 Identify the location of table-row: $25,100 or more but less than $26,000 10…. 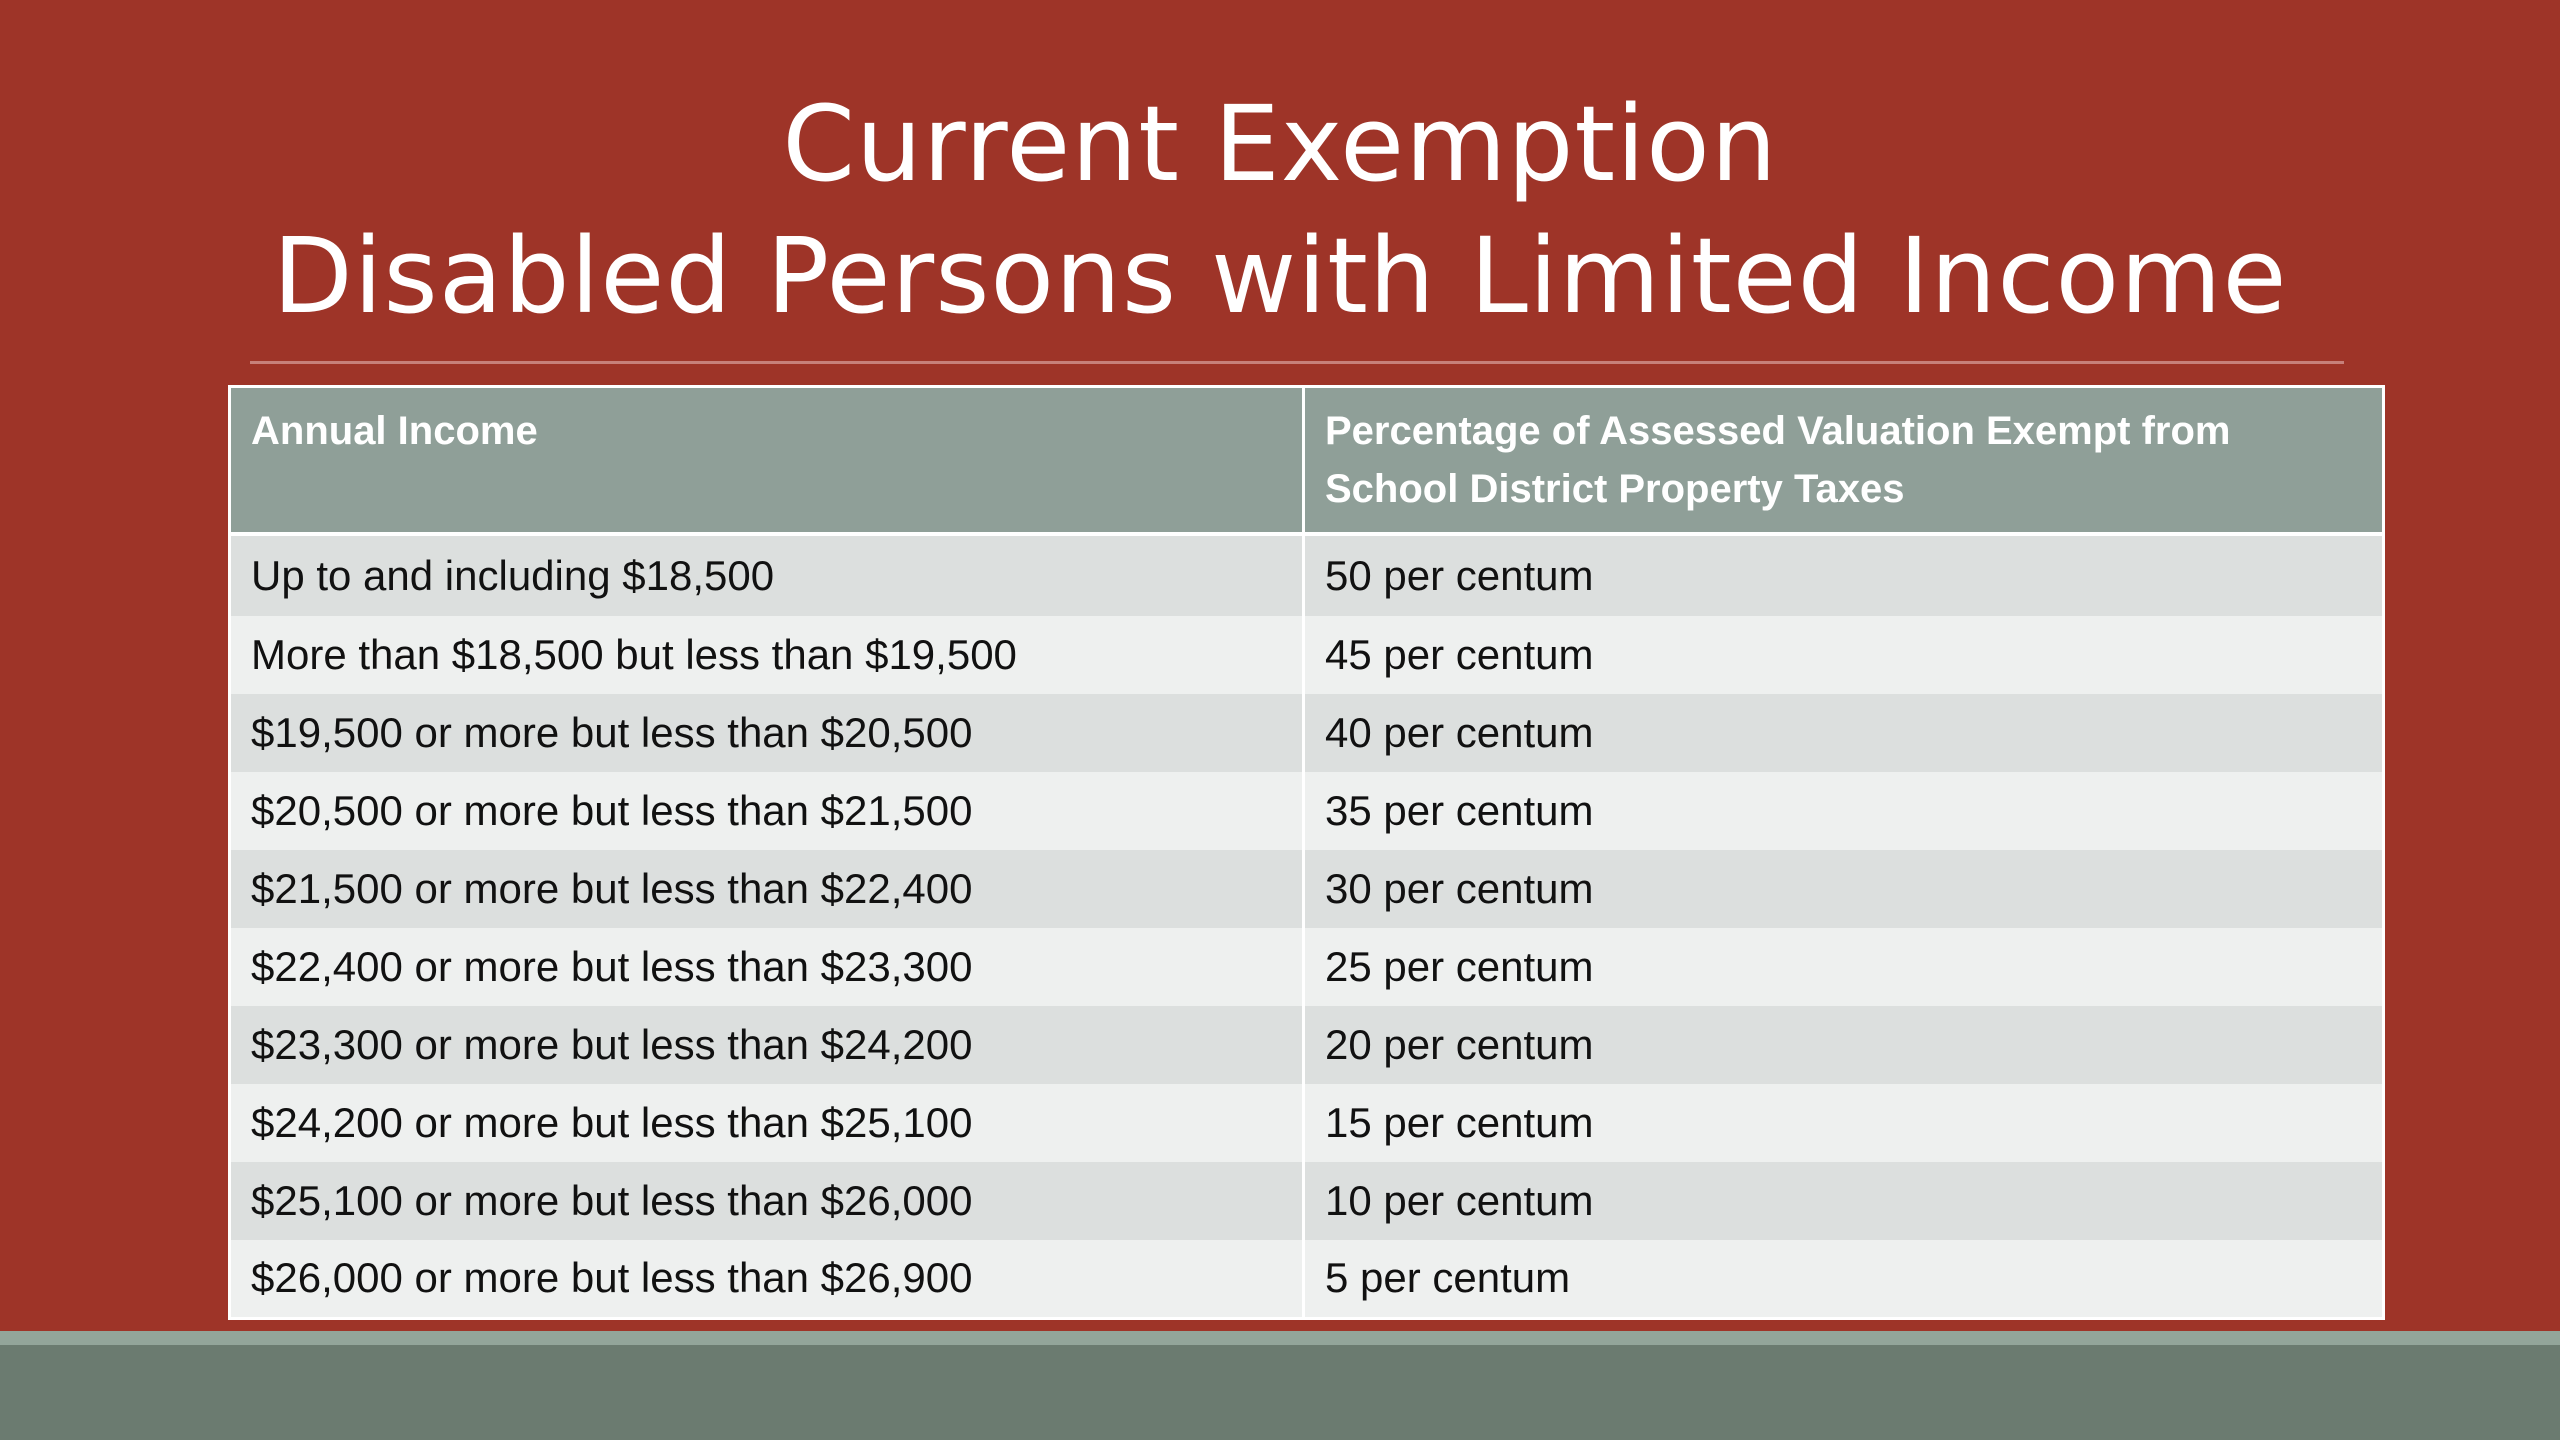
(1306, 1201).